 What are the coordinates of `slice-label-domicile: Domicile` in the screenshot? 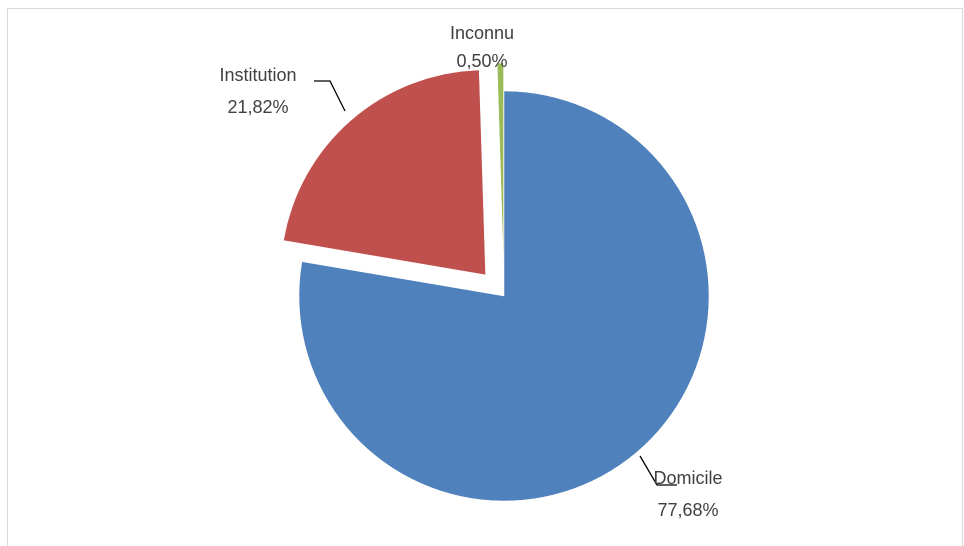 It's located at (687, 478).